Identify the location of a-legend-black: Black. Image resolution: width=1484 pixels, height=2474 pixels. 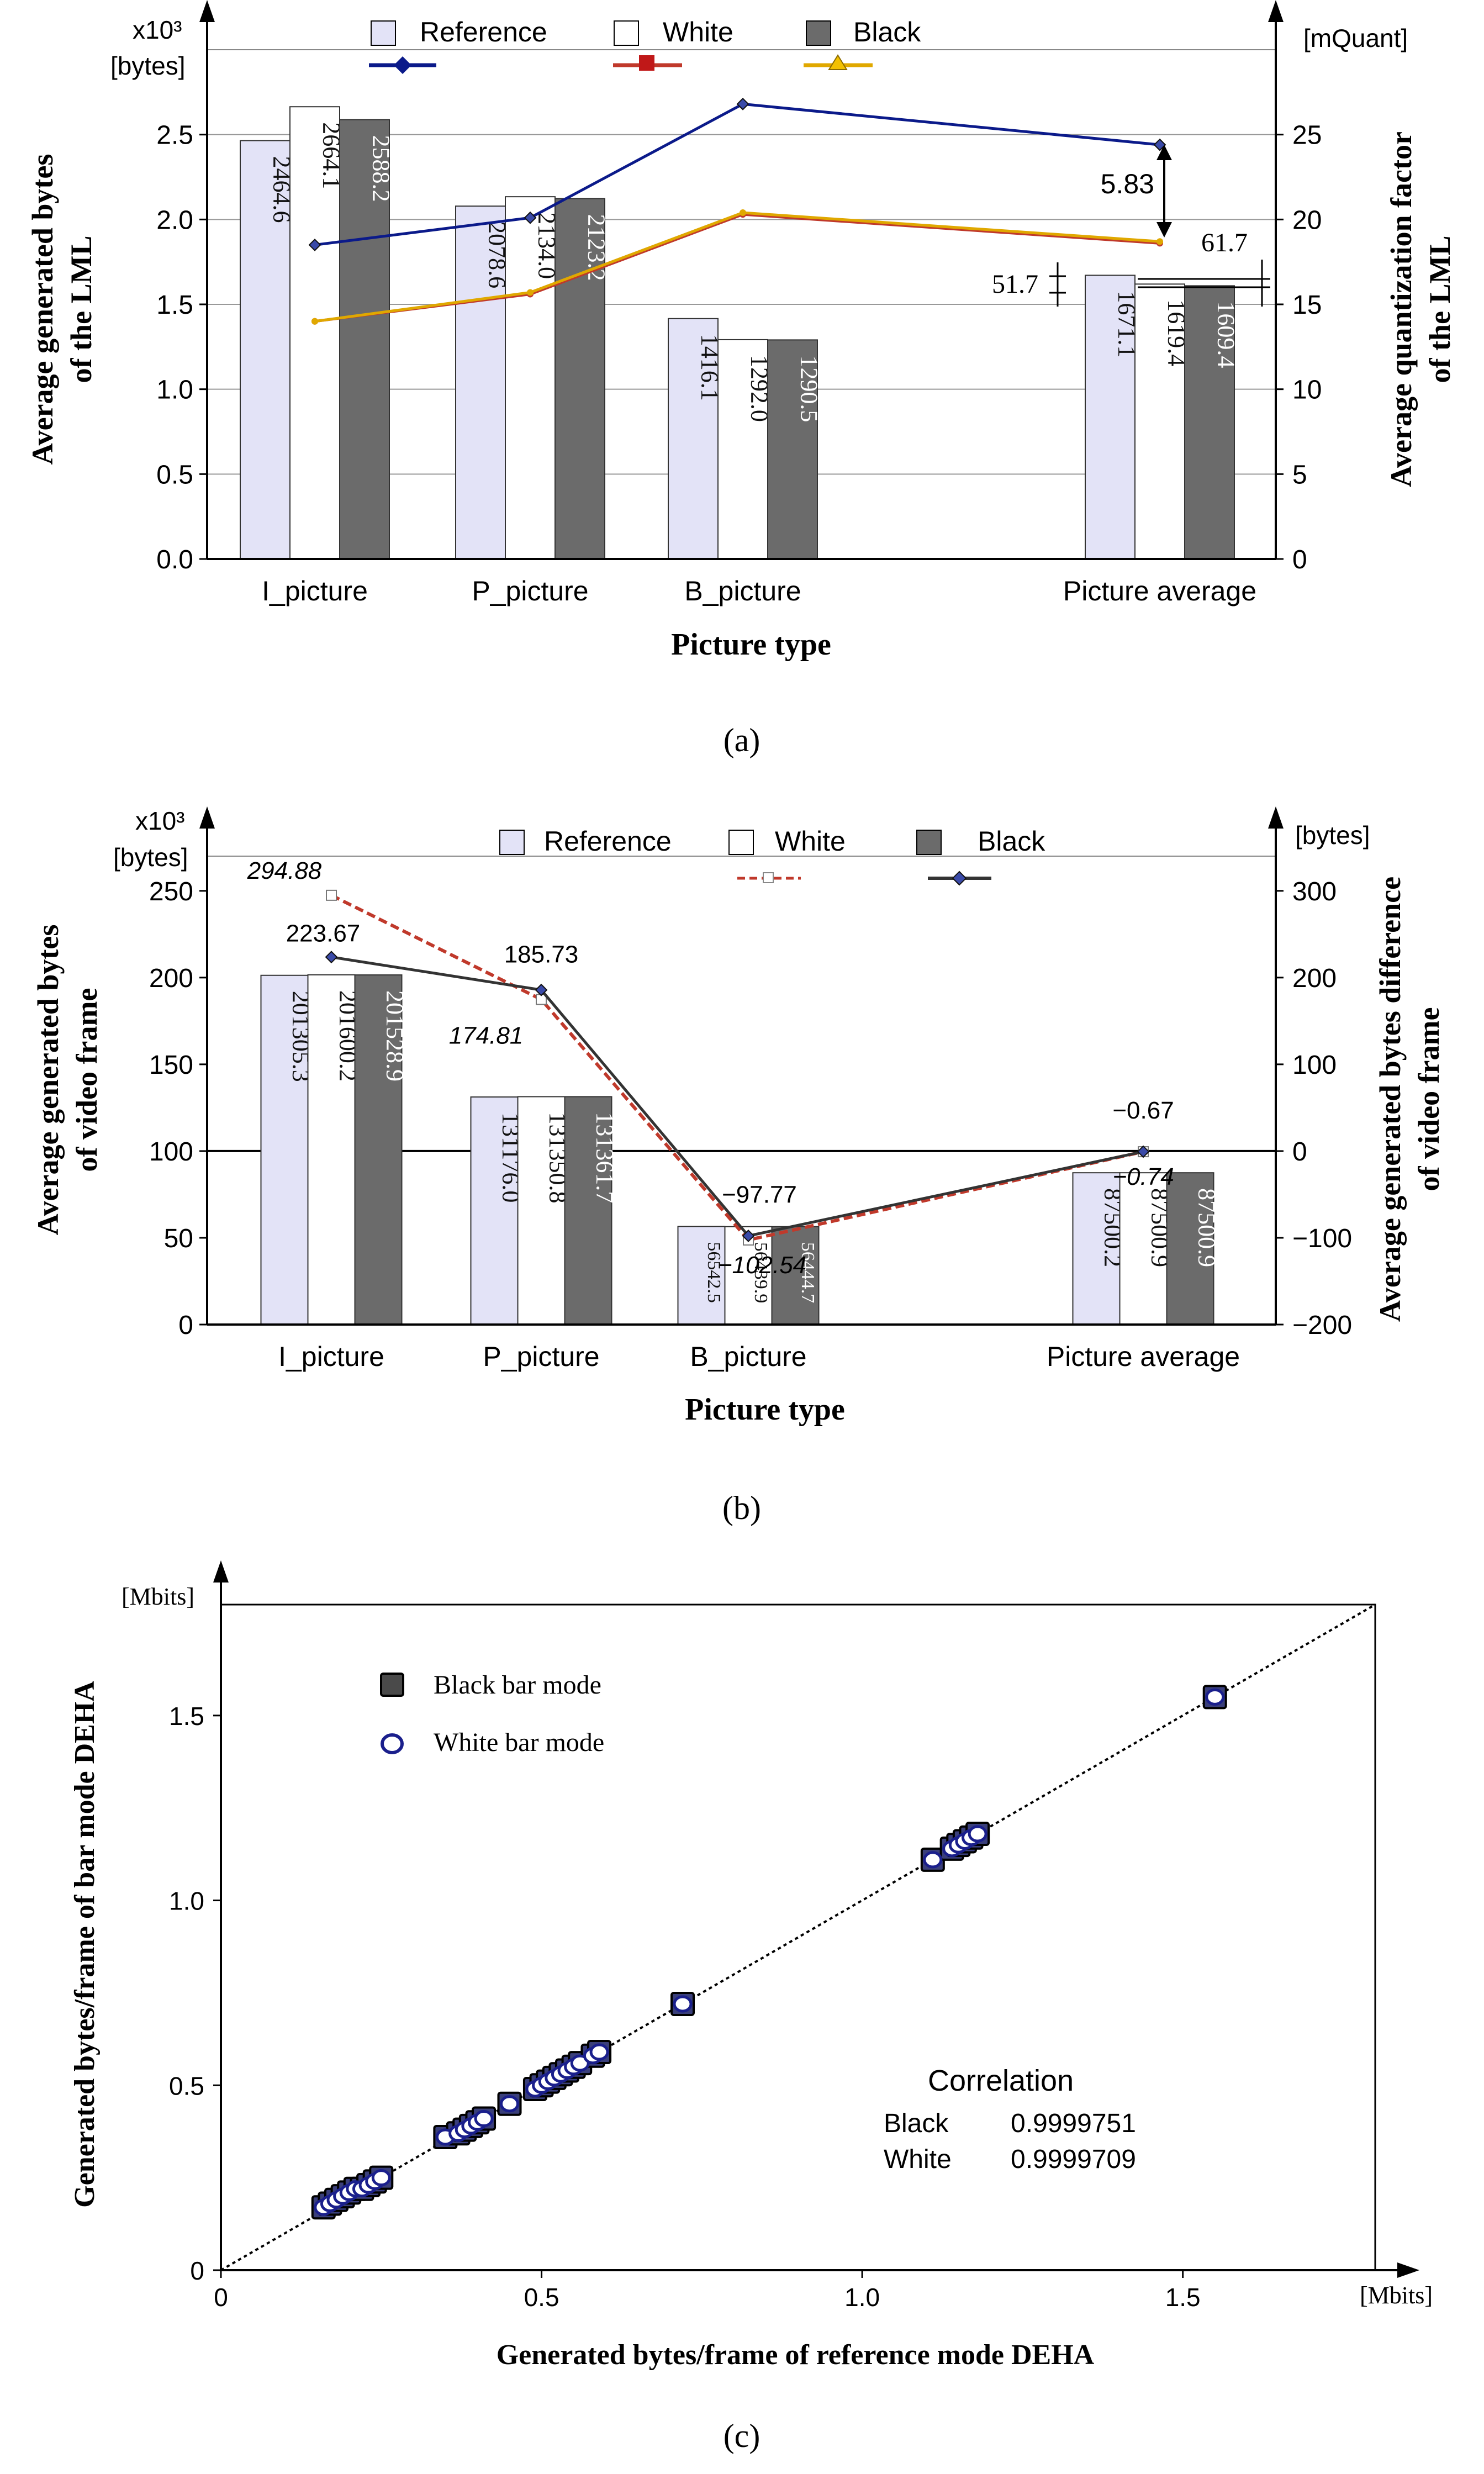
(887, 32).